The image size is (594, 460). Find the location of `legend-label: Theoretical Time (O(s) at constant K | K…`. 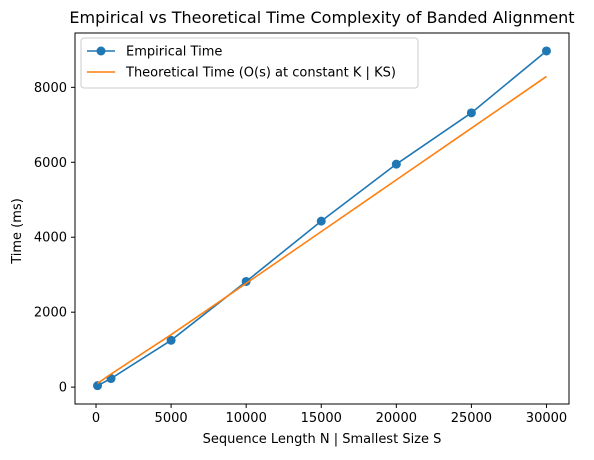

legend-label: Theoretical Time (O(s) at constant K | K… is located at coordinates (260, 73).